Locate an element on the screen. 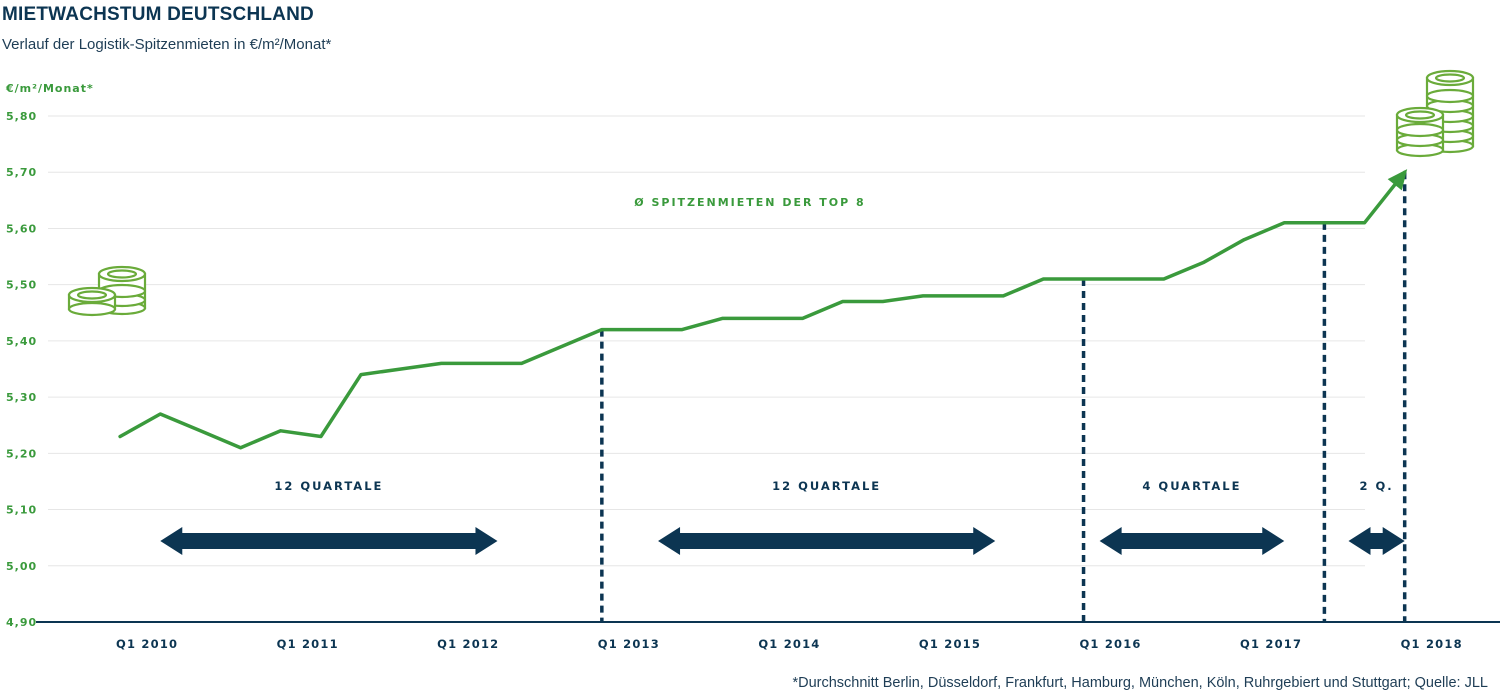 The height and width of the screenshot is (700, 1500). chart-title: MIETWACHSTUM DEUTSCHLAND is located at coordinates (158, 14).